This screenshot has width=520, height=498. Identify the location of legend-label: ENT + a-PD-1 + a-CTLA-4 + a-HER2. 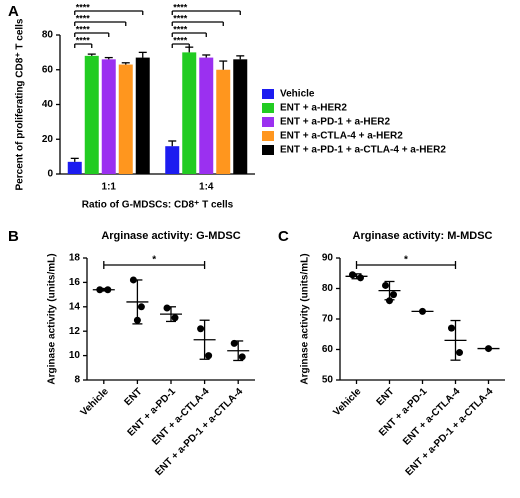
(363, 150).